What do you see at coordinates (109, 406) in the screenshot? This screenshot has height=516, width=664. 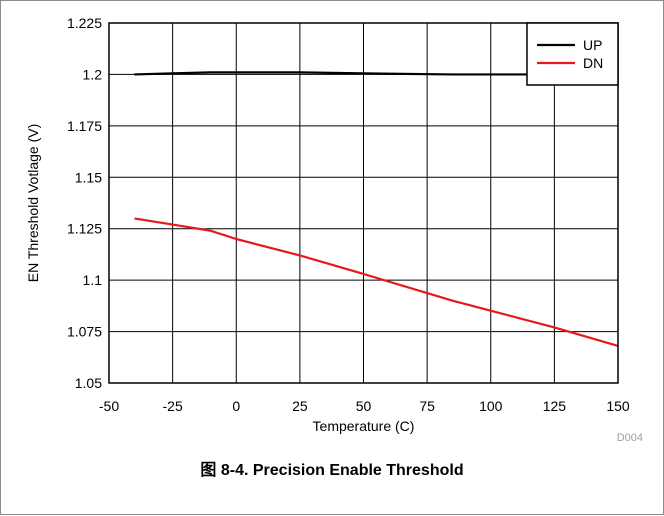 I see `x-tick-label: -50` at bounding box center [109, 406].